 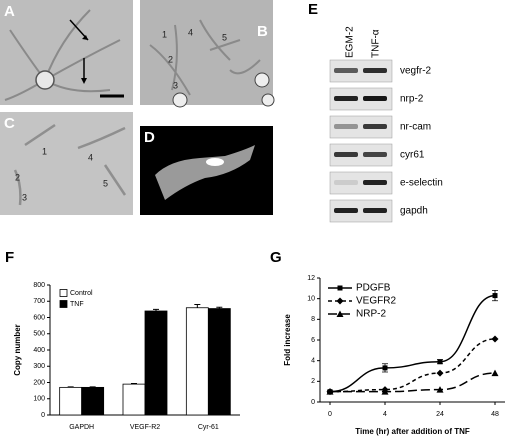 What do you see at coordinates (371, 314) in the screenshot?
I see `legend-label: NRP-2` at bounding box center [371, 314].